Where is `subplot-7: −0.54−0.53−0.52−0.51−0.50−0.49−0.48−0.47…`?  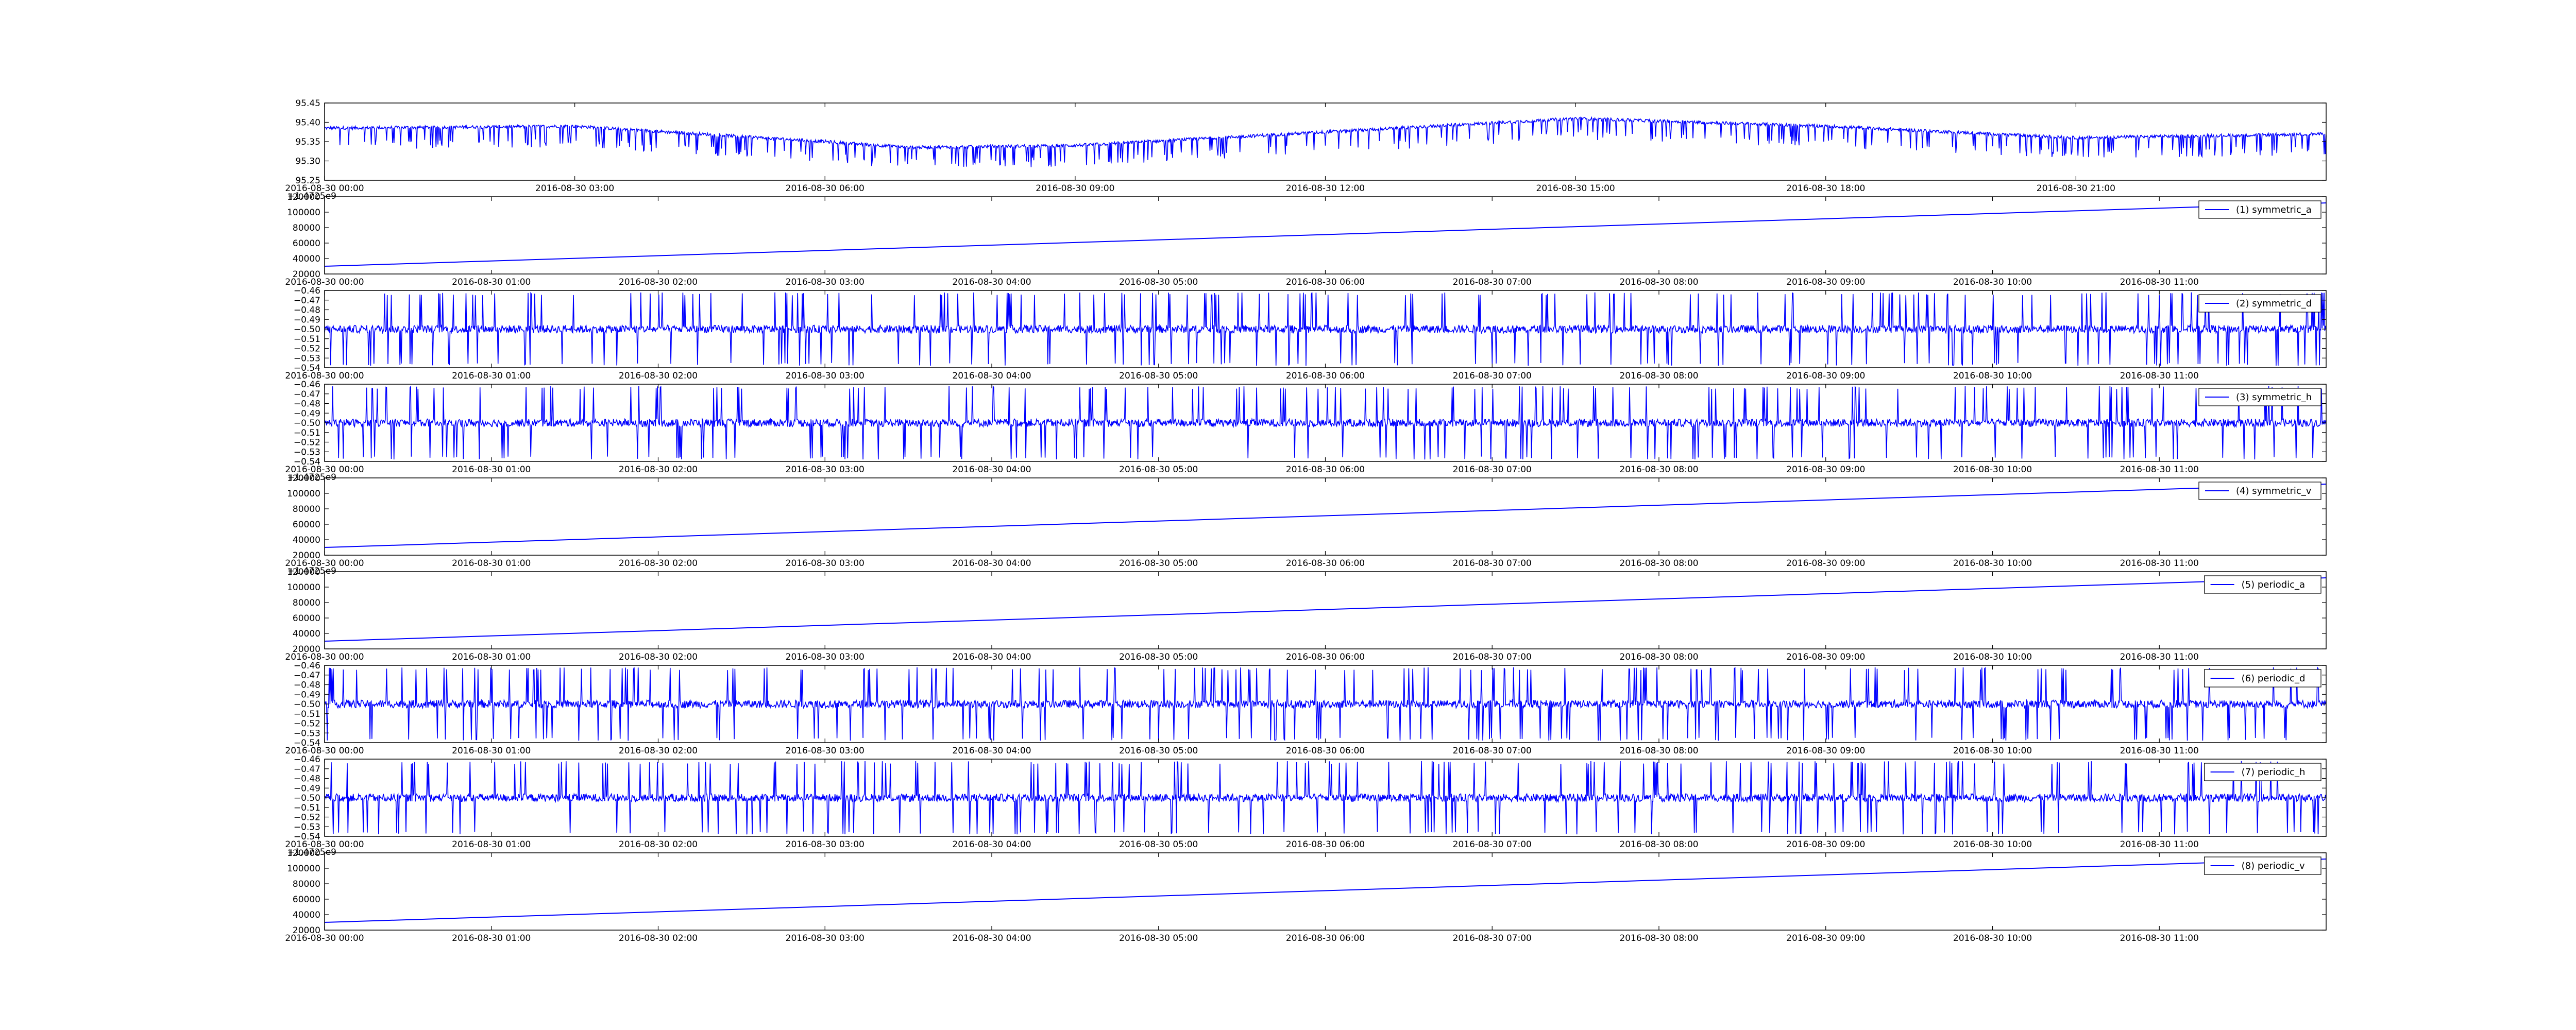 subplot-7: −0.54−0.53−0.52−0.51−0.50−0.49−0.48−0.47… is located at coordinates (1306, 708).